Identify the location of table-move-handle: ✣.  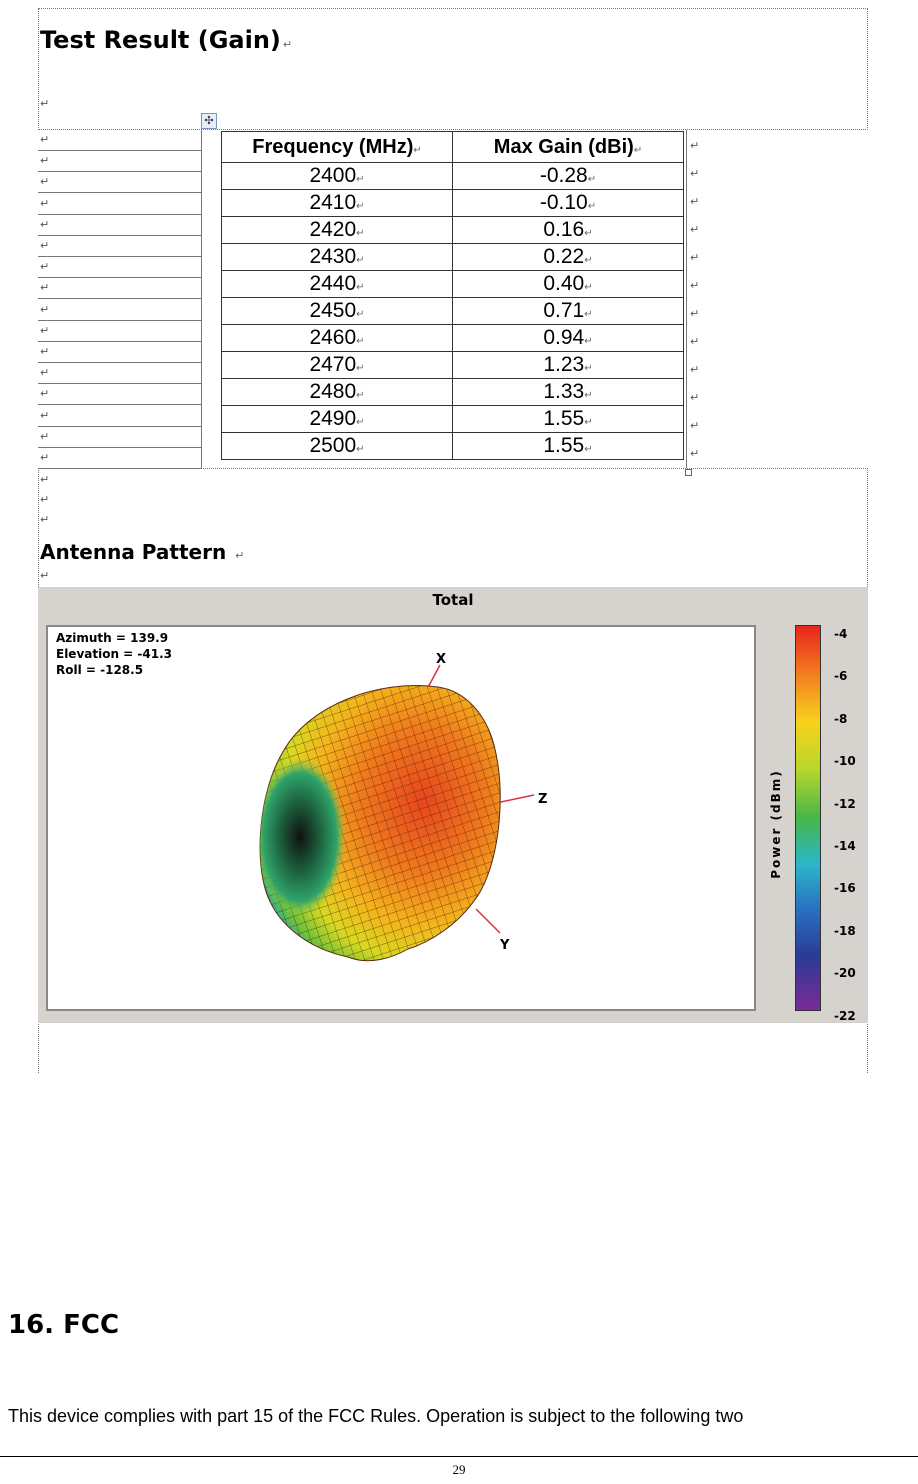
(209, 121).